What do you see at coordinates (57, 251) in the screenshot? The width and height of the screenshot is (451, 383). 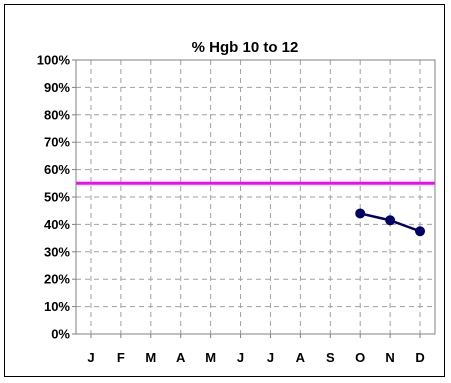 I see `y-tick-label: 30%` at bounding box center [57, 251].